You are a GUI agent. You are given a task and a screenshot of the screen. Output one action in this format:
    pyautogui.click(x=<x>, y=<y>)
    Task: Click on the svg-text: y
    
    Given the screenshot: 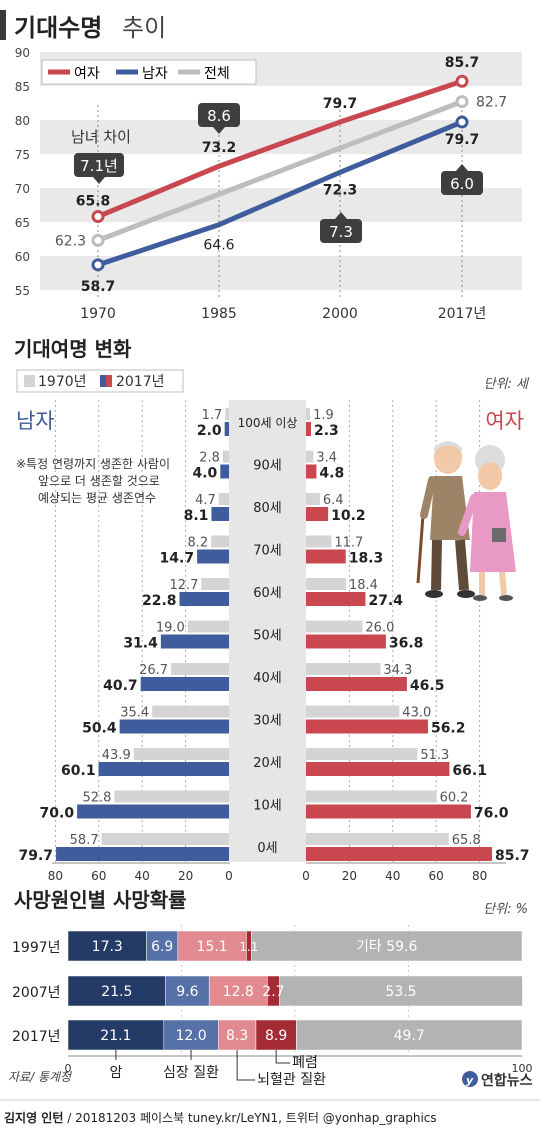 What is the action you would take?
    pyautogui.click(x=470, y=1080)
    